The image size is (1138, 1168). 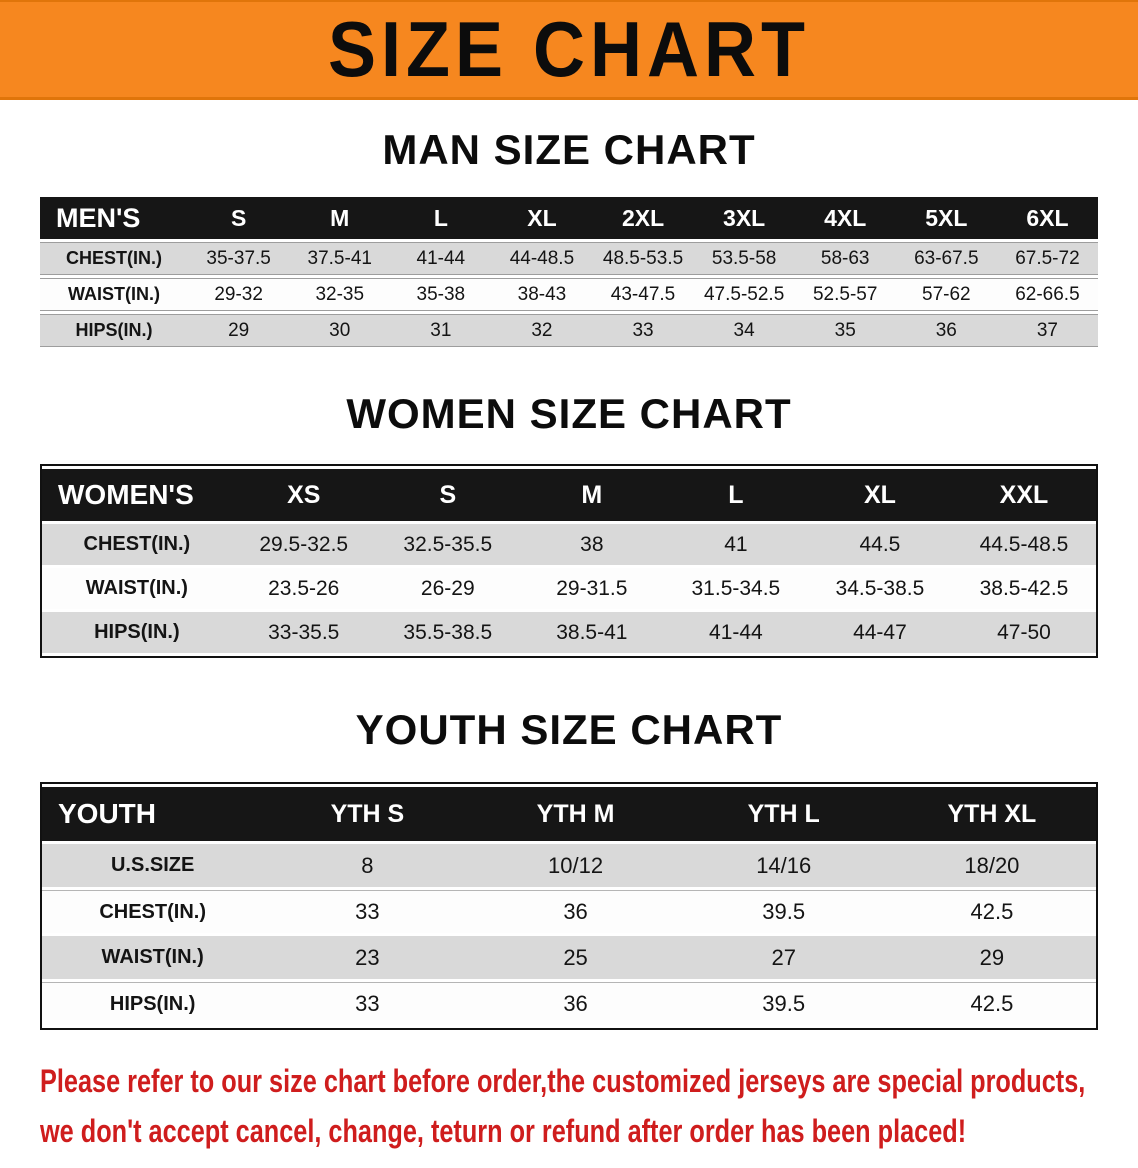 I want to click on measurement-value: 47-50, so click(x=1023, y=632).